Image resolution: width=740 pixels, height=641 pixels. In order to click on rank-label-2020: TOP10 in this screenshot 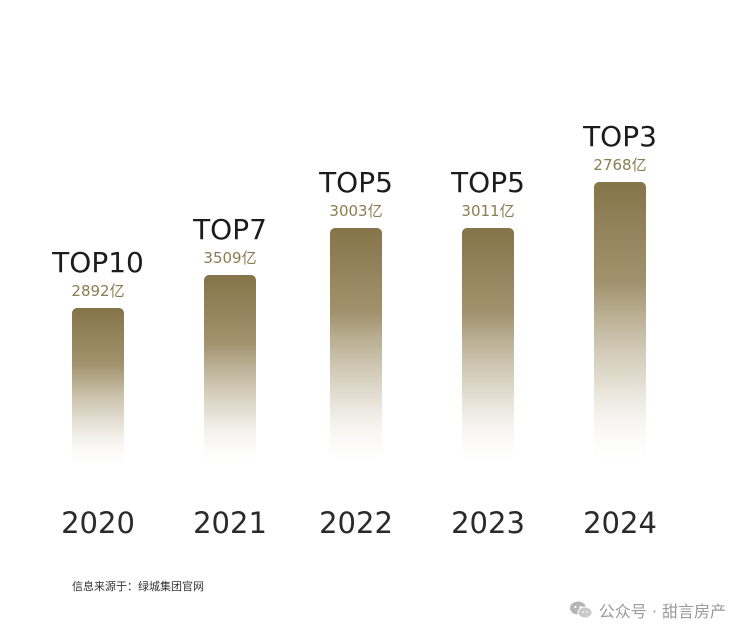, I will do `click(97, 262)`.